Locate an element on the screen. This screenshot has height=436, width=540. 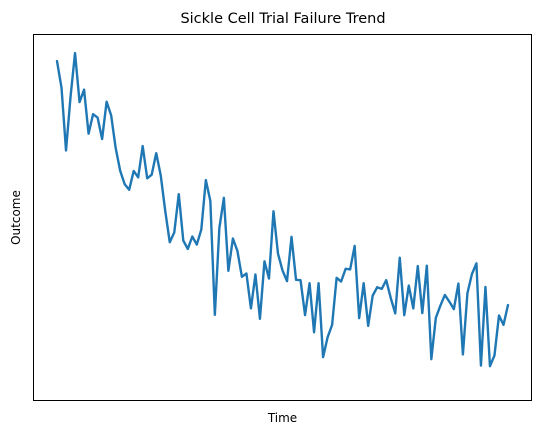
y-axis-label: Outcome is located at coordinates (16, 217).